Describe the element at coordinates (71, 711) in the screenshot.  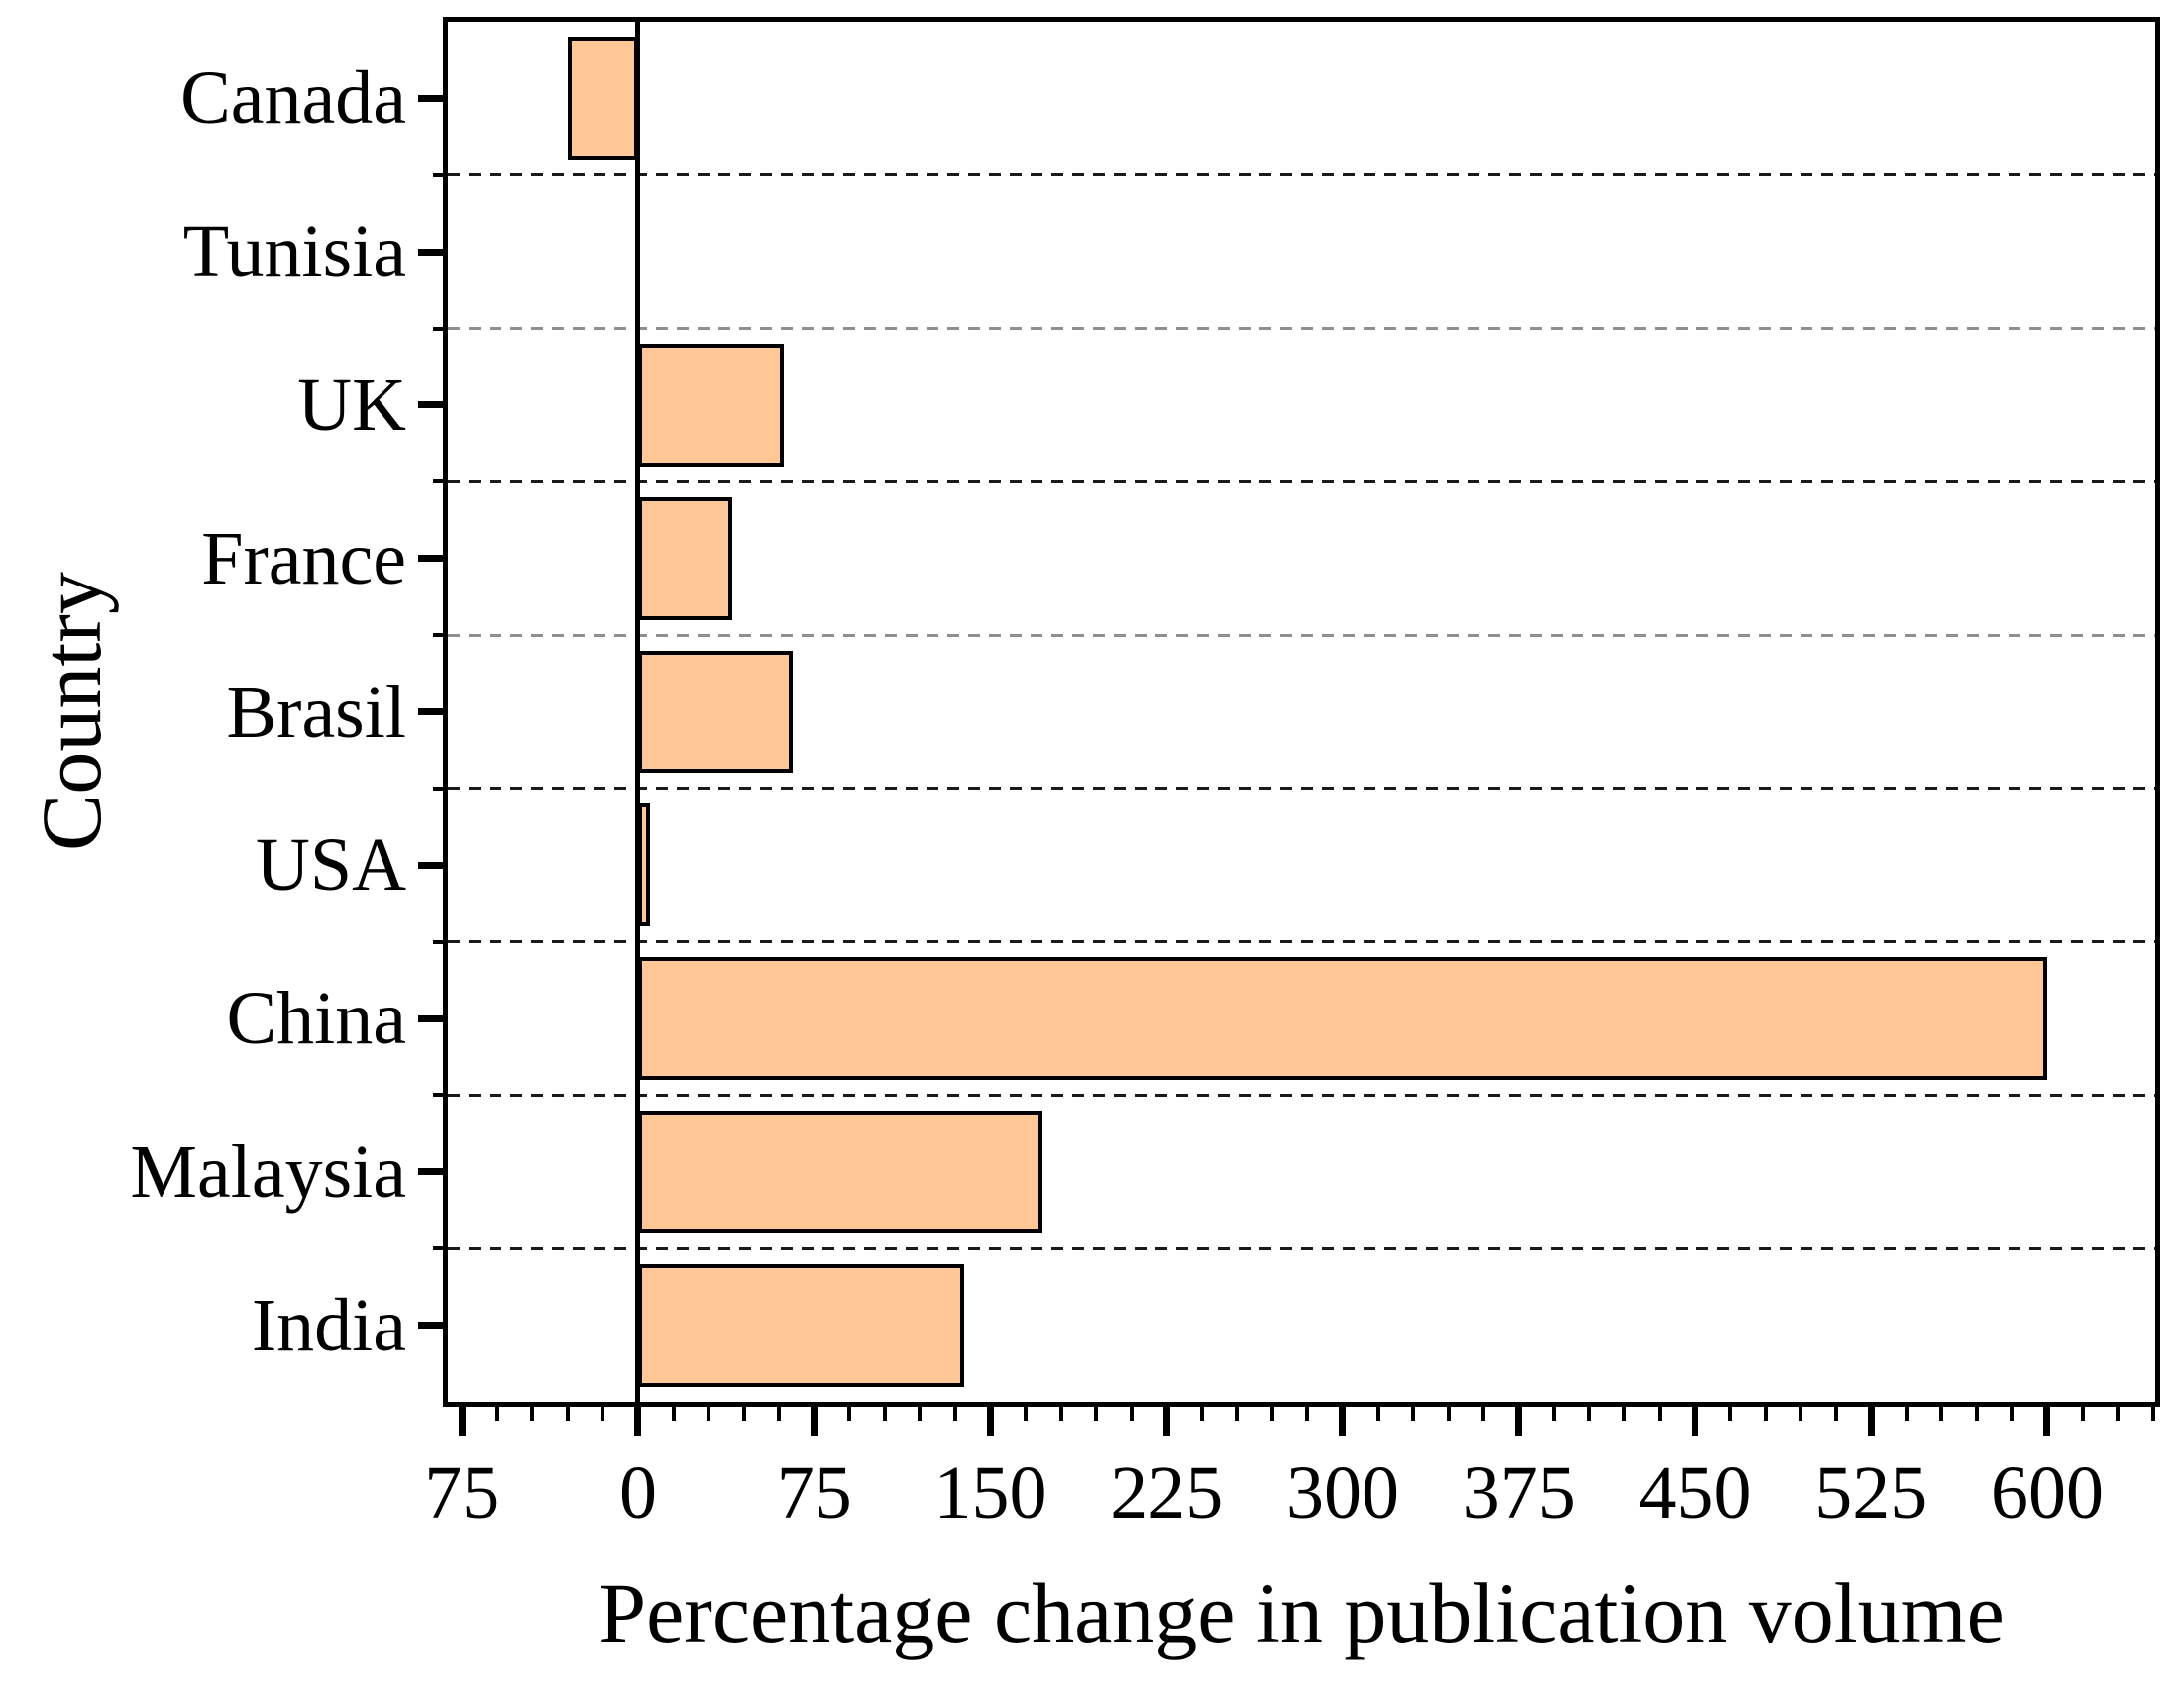
I see `y-axis-title: Country` at that location.